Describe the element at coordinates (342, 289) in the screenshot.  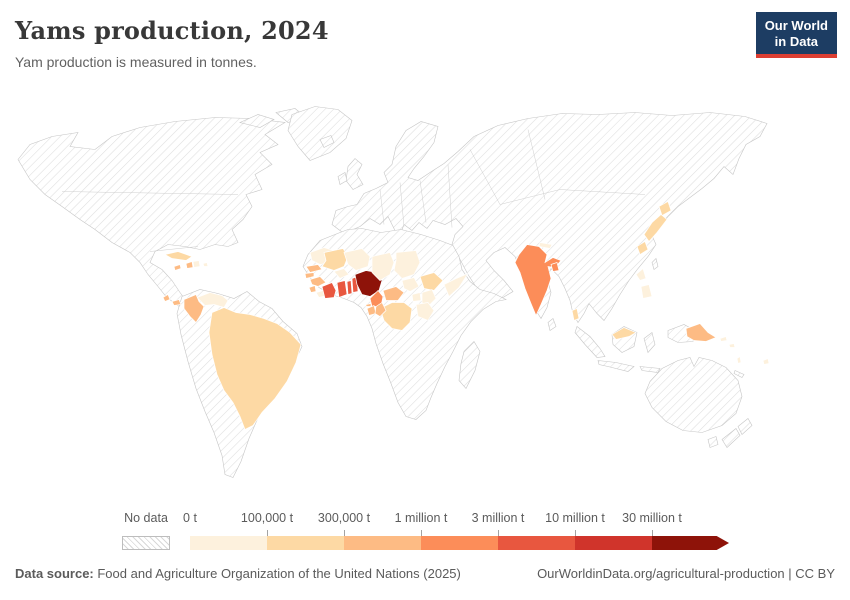
I see `country-ghana` at that location.